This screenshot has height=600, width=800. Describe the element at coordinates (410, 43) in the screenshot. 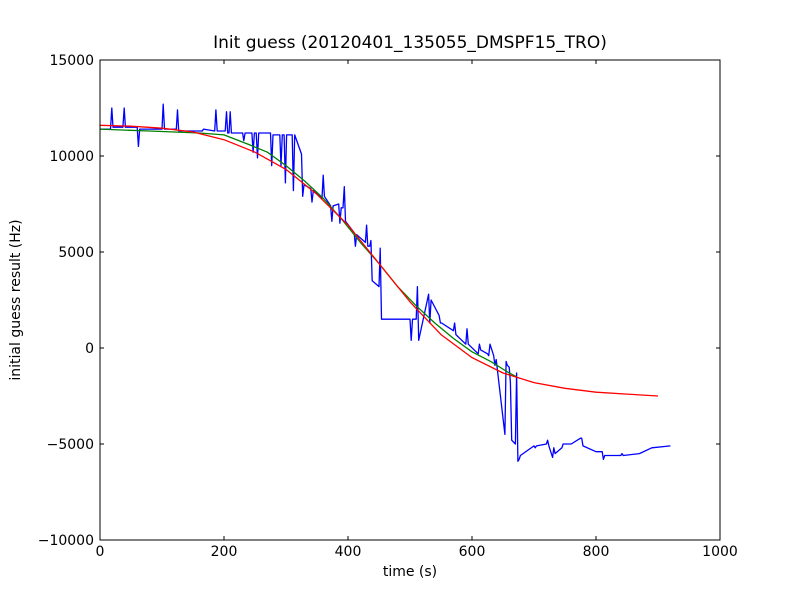

I see `chart-title: Init guess (20120401_135055_DMSPF15_TRO)` at that location.